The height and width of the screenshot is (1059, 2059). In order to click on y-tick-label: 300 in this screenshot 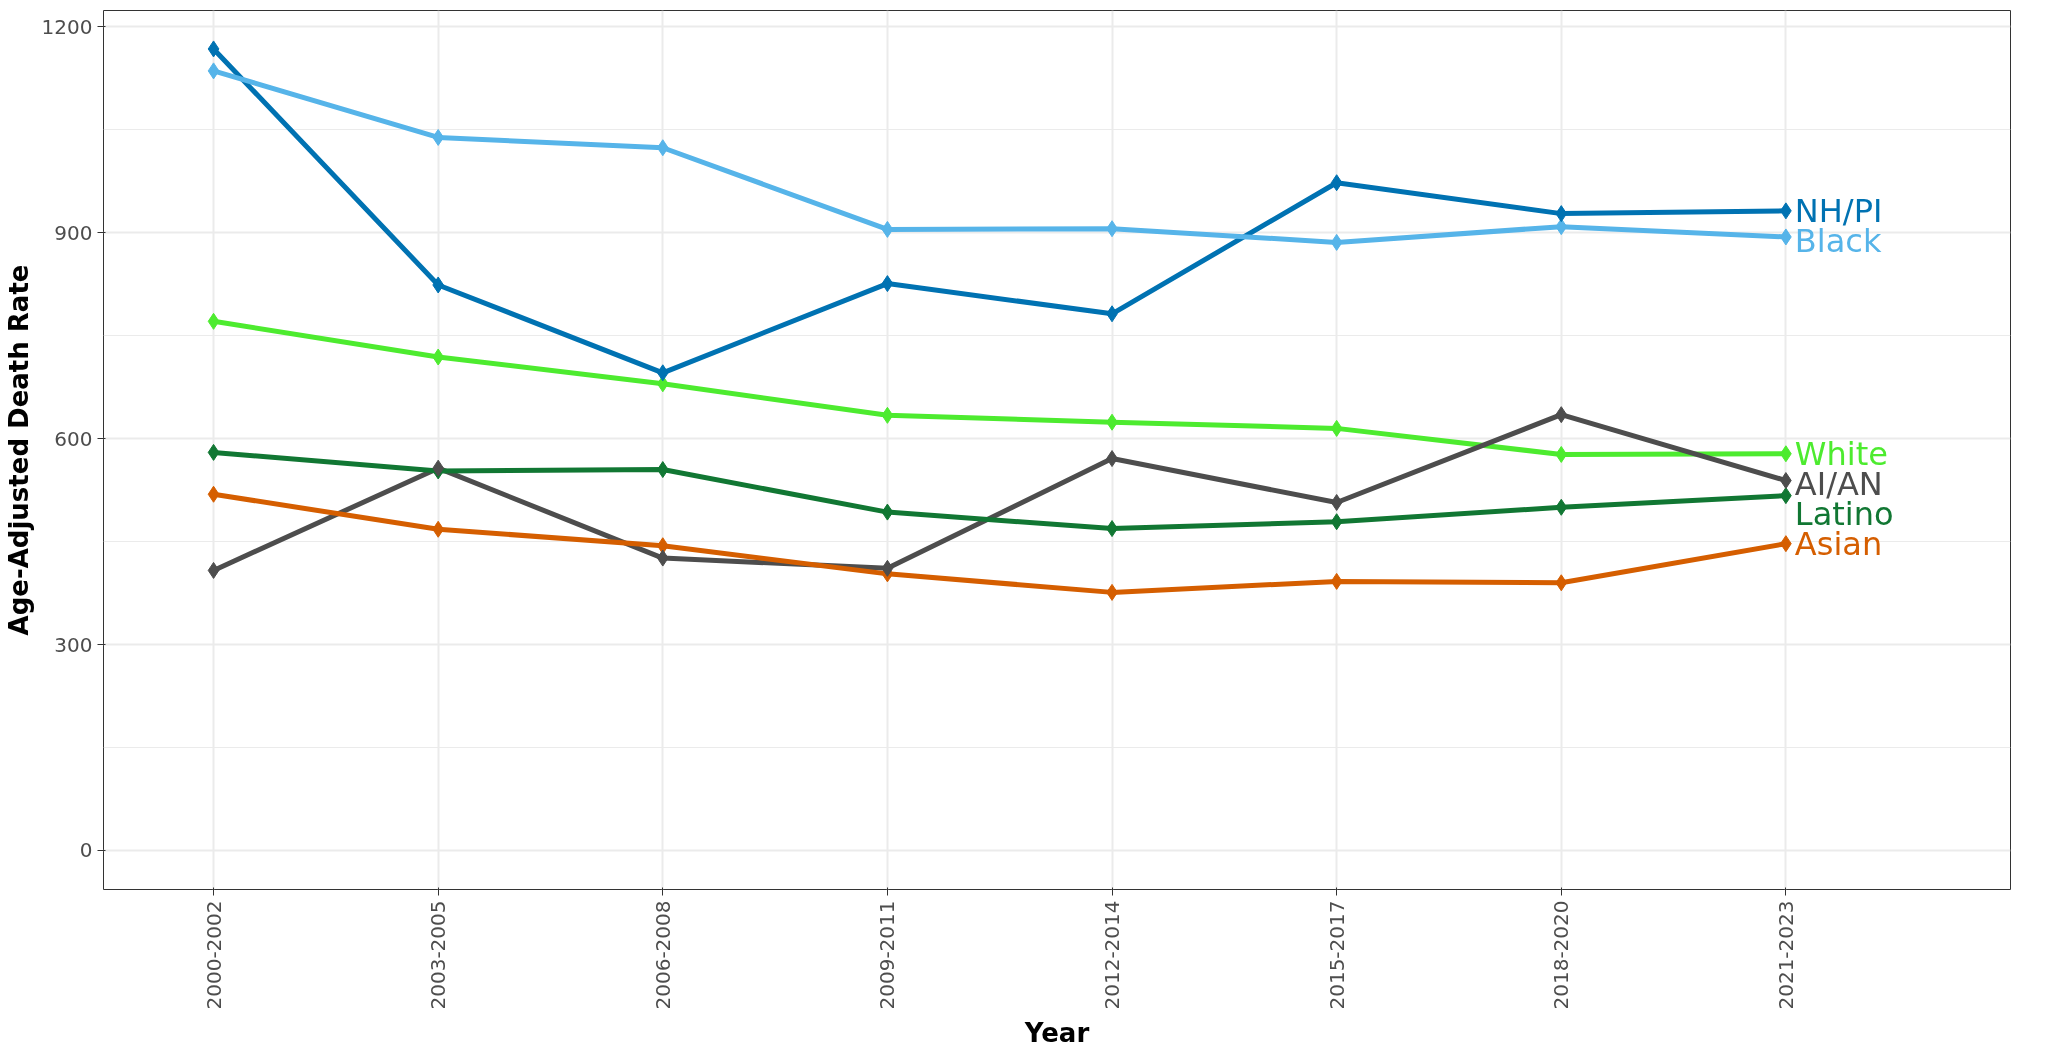, I will do `click(73, 644)`.